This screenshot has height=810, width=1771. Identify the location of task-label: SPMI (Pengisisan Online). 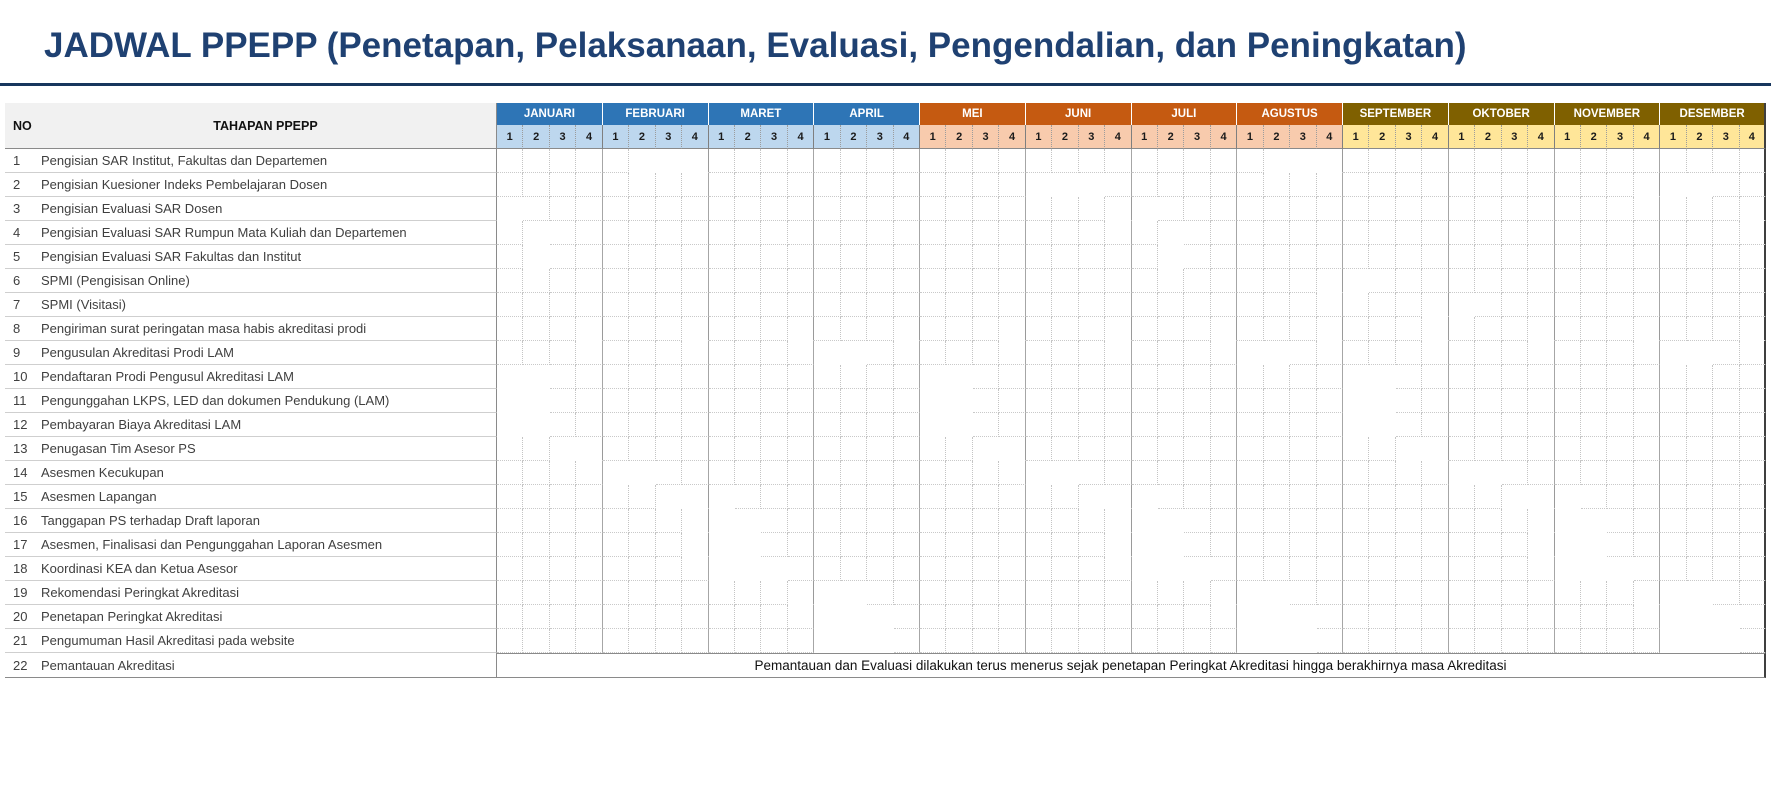
(266, 281).